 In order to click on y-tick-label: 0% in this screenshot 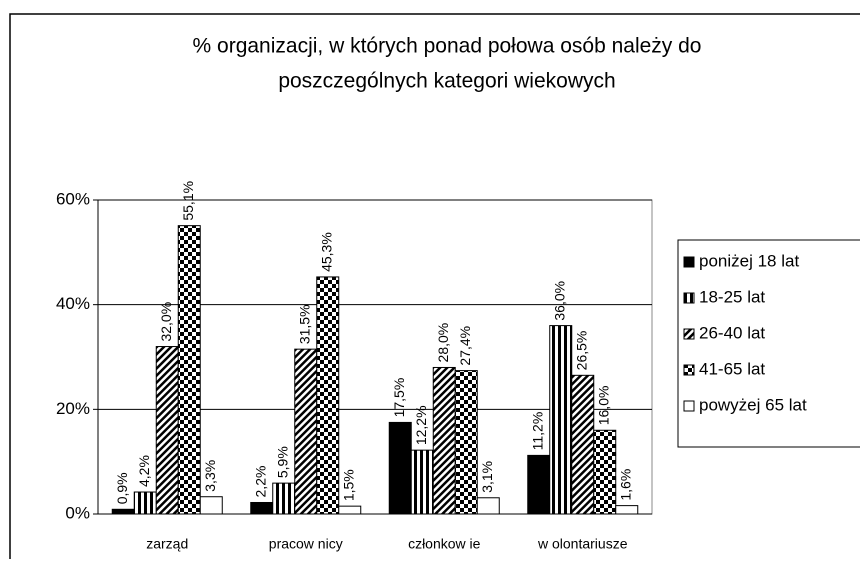, I will do `click(77, 512)`.